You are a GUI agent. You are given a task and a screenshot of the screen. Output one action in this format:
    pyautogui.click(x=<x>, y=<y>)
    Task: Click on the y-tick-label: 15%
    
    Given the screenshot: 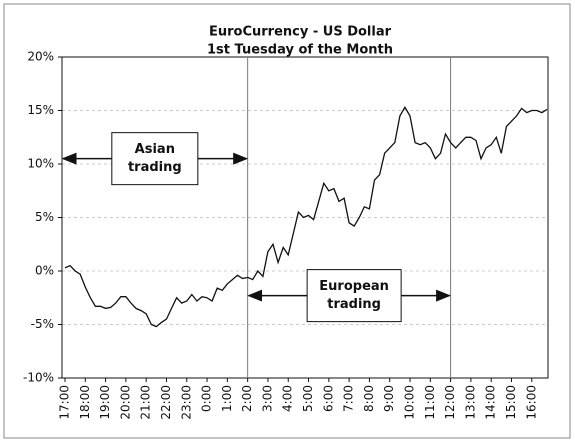 What is the action you would take?
    pyautogui.click(x=40, y=110)
    